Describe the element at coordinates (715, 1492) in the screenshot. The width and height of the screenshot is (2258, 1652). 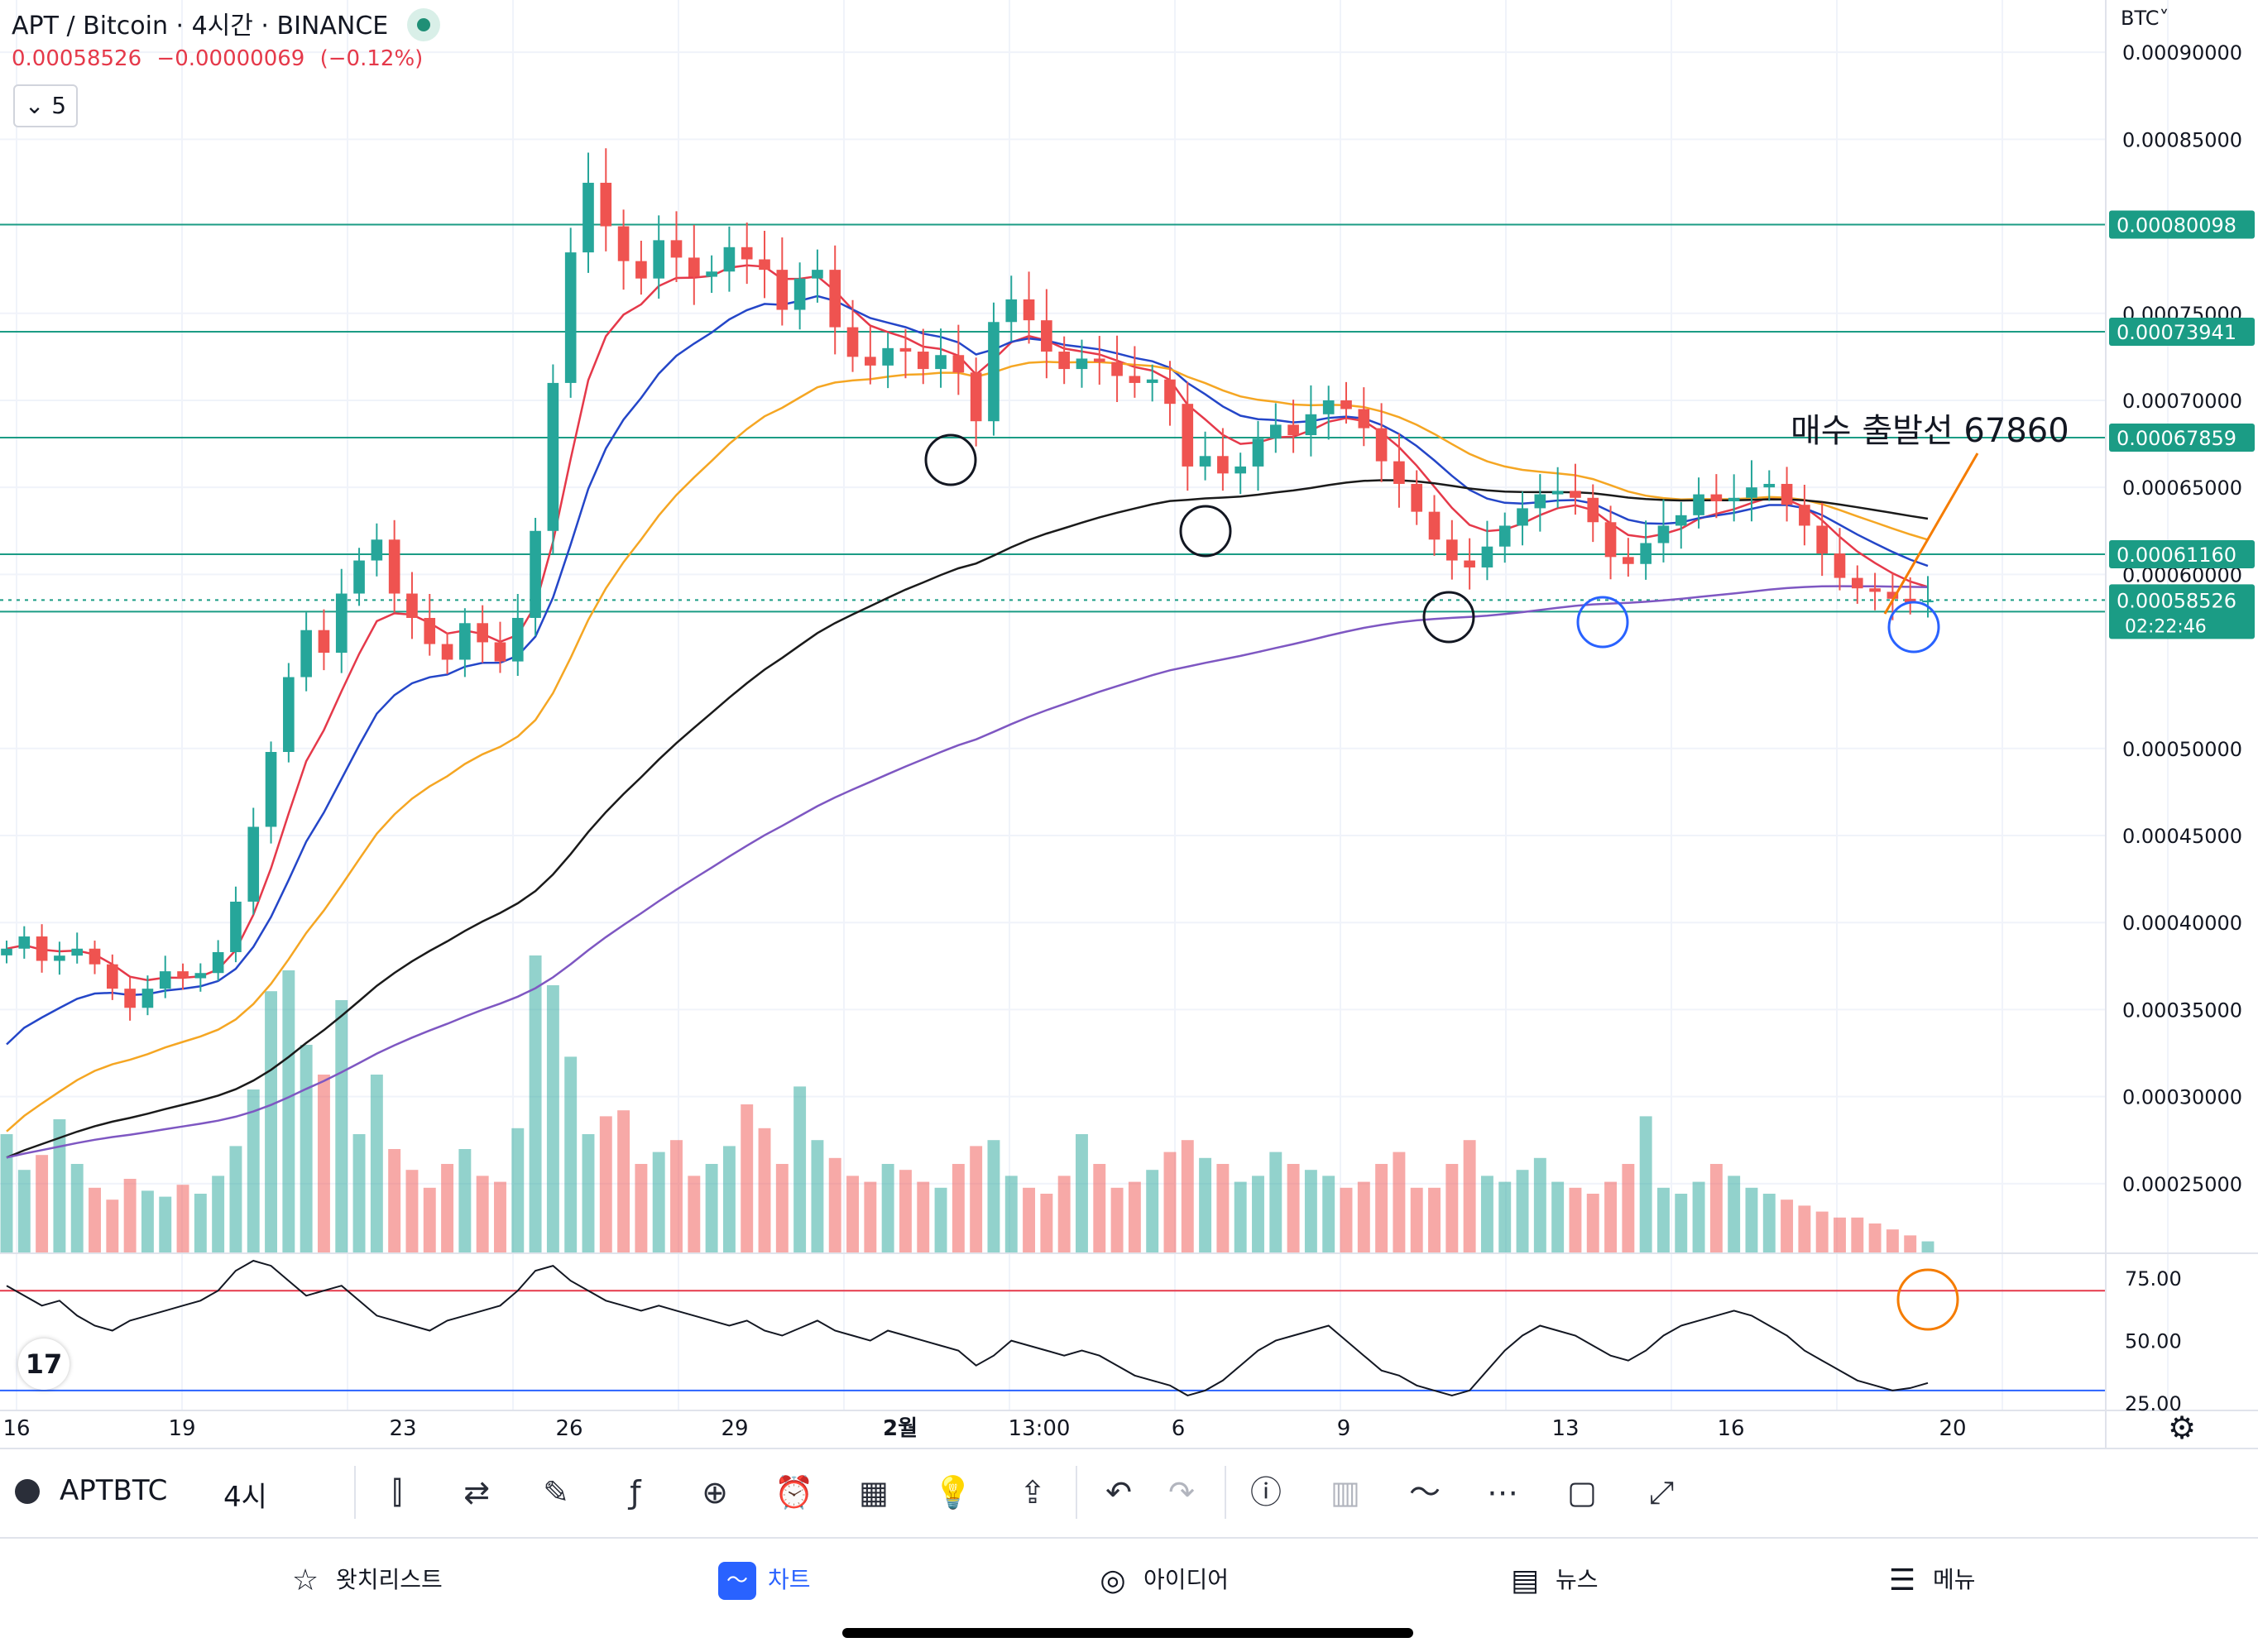
I see `add-plus-icon: ⊕` at that location.